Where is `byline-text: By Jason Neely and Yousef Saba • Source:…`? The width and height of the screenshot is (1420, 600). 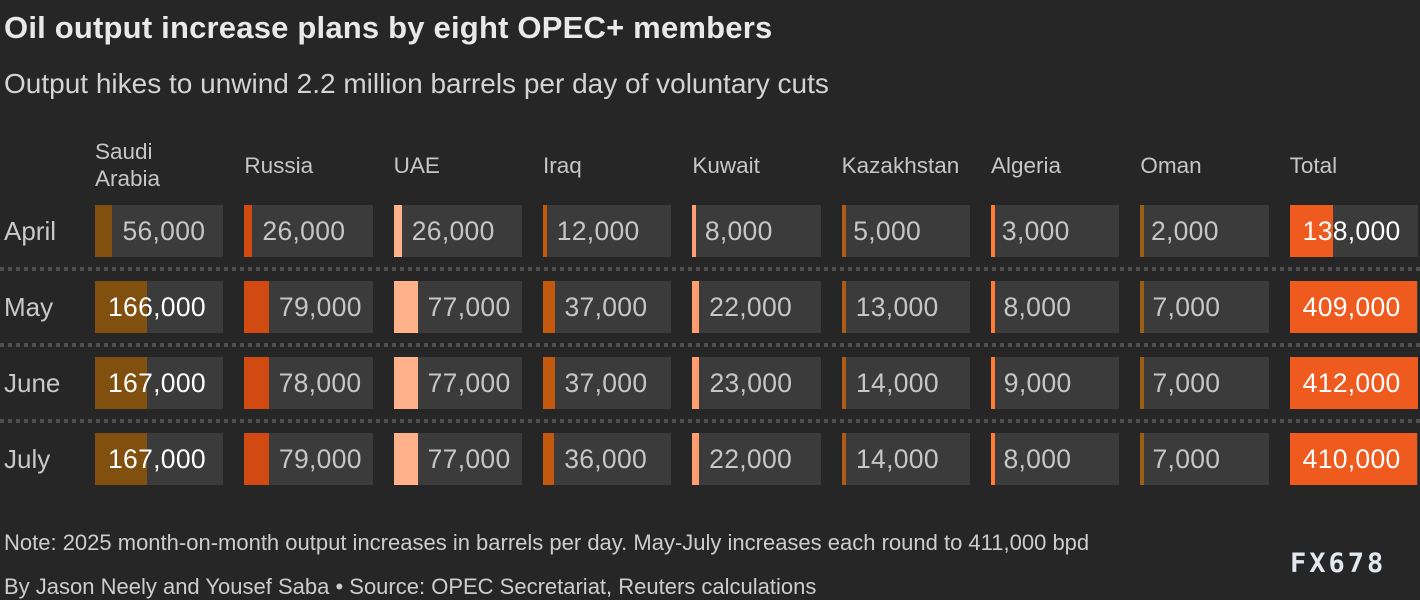
byline-text: By Jason Neely and Yousef Saba • Source:… is located at coordinates (410, 586).